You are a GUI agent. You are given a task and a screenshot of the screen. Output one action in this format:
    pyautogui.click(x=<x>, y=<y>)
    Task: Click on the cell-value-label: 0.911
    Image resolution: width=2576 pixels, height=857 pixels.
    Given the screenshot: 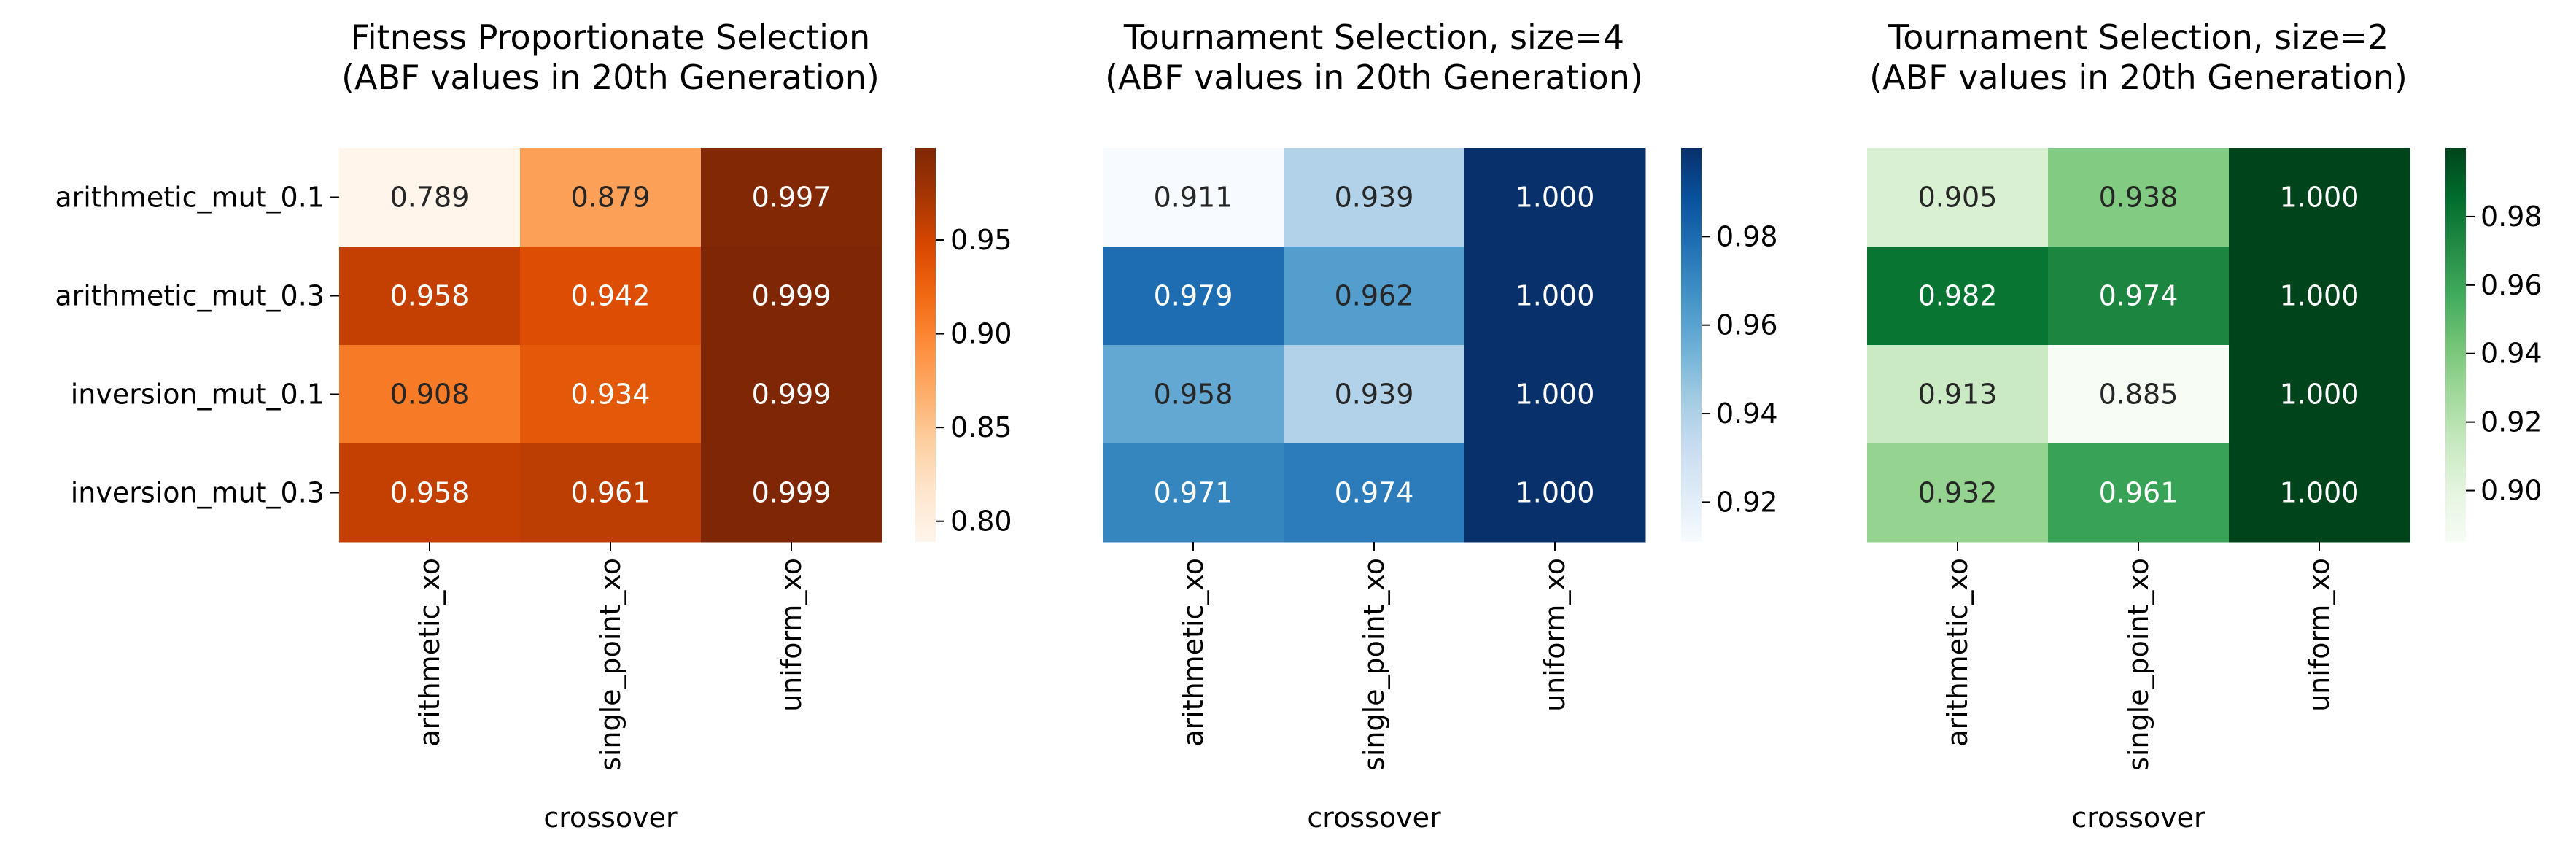 What is the action you would take?
    pyautogui.click(x=1193, y=198)
    